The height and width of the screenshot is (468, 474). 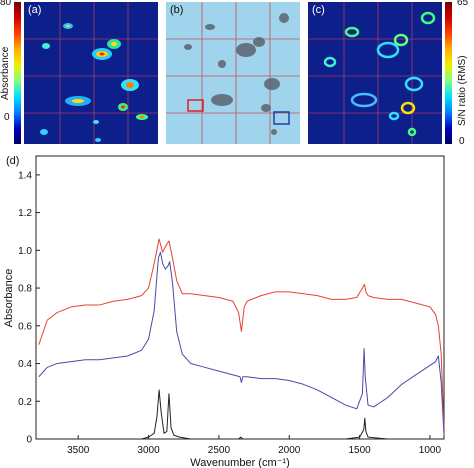 What do you see at coordinates (219, 450) in the screenshot?
I see `x-tick-label: 2500` at bounding box center [219, 450].